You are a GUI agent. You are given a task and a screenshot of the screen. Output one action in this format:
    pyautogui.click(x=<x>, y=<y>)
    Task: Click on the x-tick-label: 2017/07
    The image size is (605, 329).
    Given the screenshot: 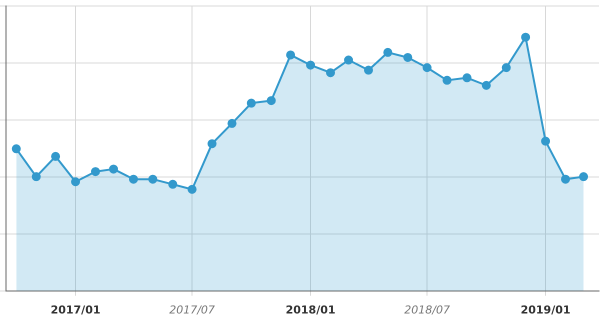 What is the action you would take?
    pyautogui.click(x=192, y=309)
    